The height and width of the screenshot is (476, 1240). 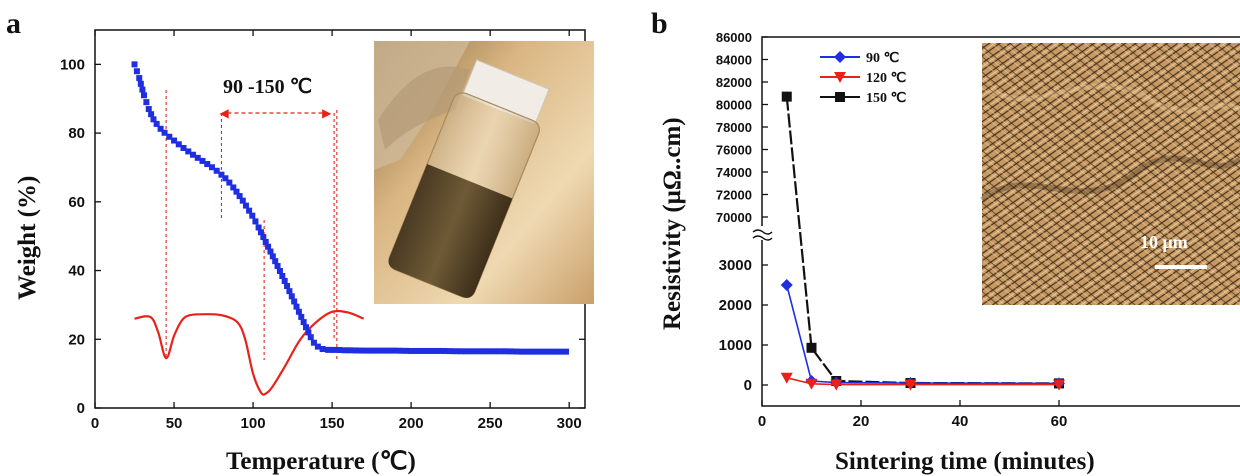 I want to click on panel-b-x-axis-label: Sintering time (minutes), so click(x=965, y=461).